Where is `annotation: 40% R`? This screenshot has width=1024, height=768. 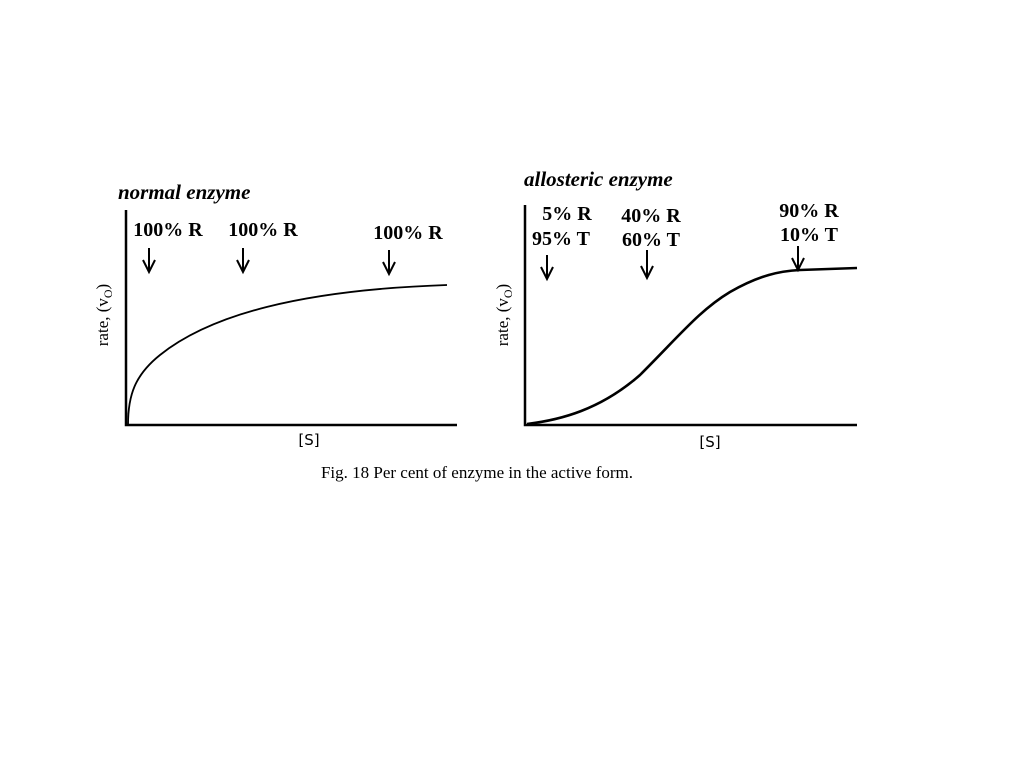
annotation: 40% R is located at coordinates (651, 216).